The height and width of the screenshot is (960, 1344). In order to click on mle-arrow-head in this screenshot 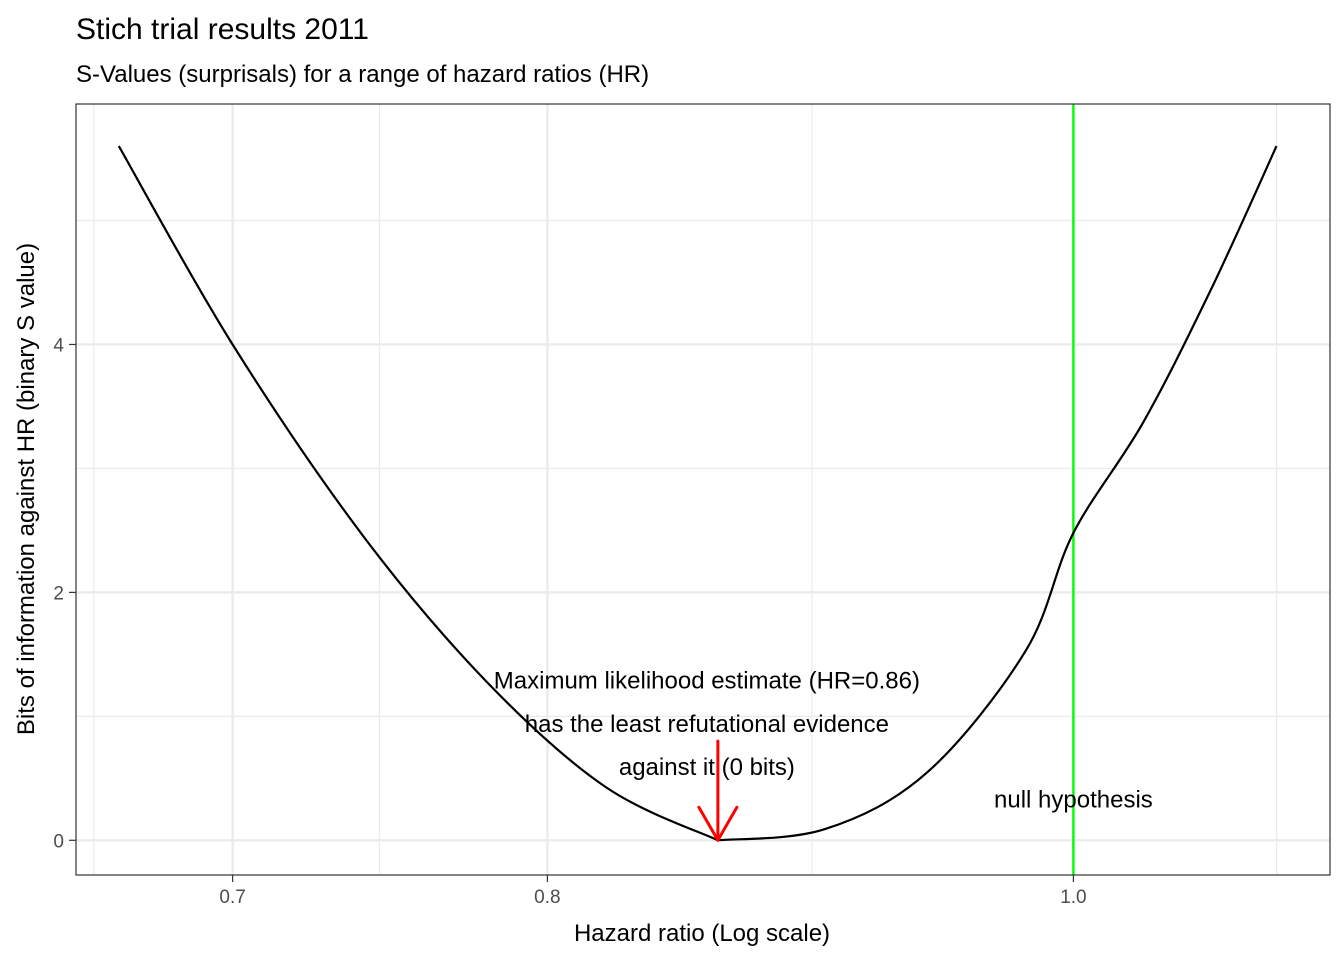, I will do `click(718, 823)`.